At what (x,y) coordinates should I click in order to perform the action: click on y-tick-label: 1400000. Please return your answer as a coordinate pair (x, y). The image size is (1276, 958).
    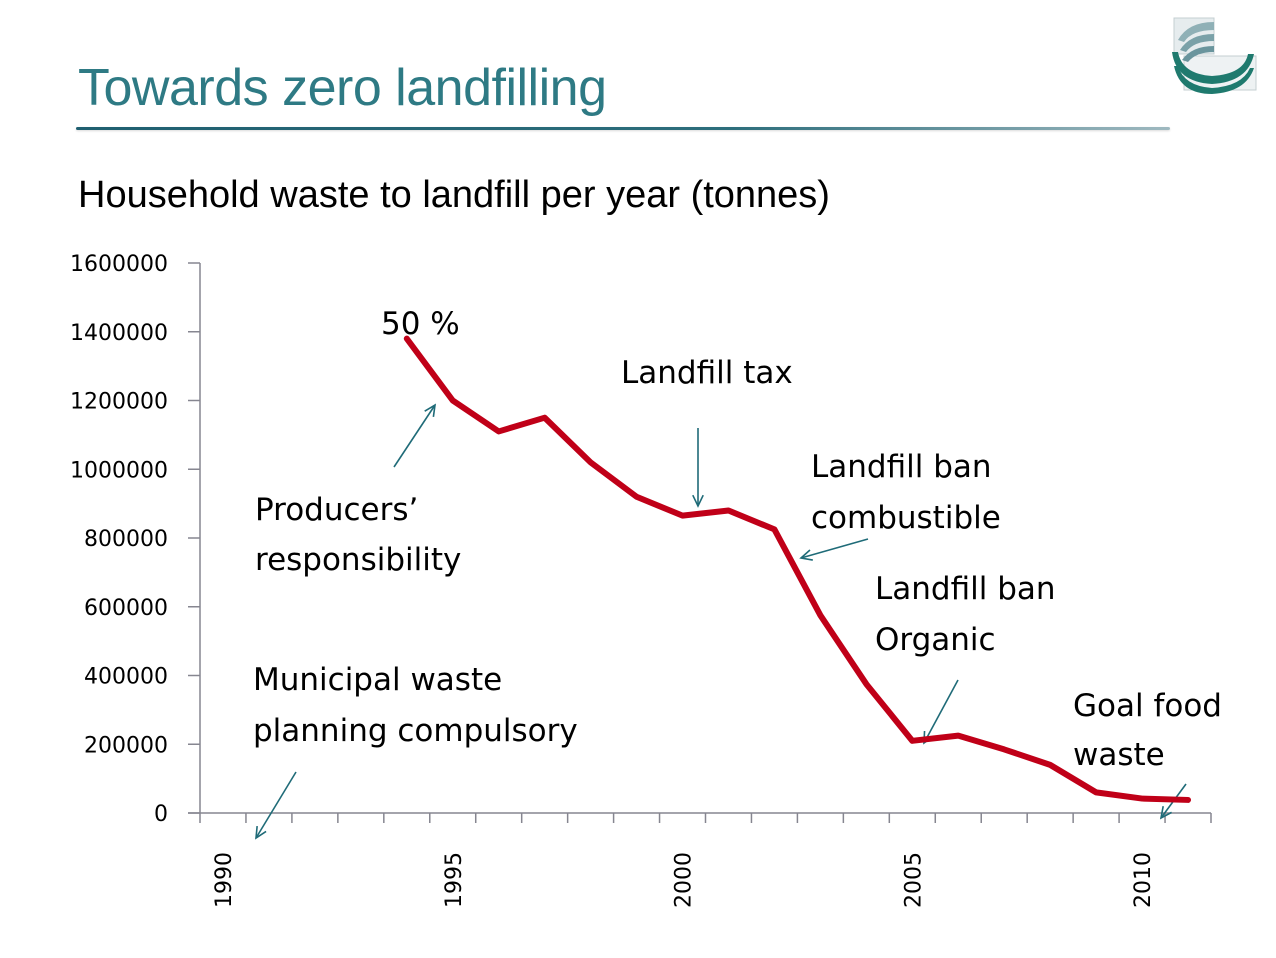
    Looking at the image, I should click on (119, 333).